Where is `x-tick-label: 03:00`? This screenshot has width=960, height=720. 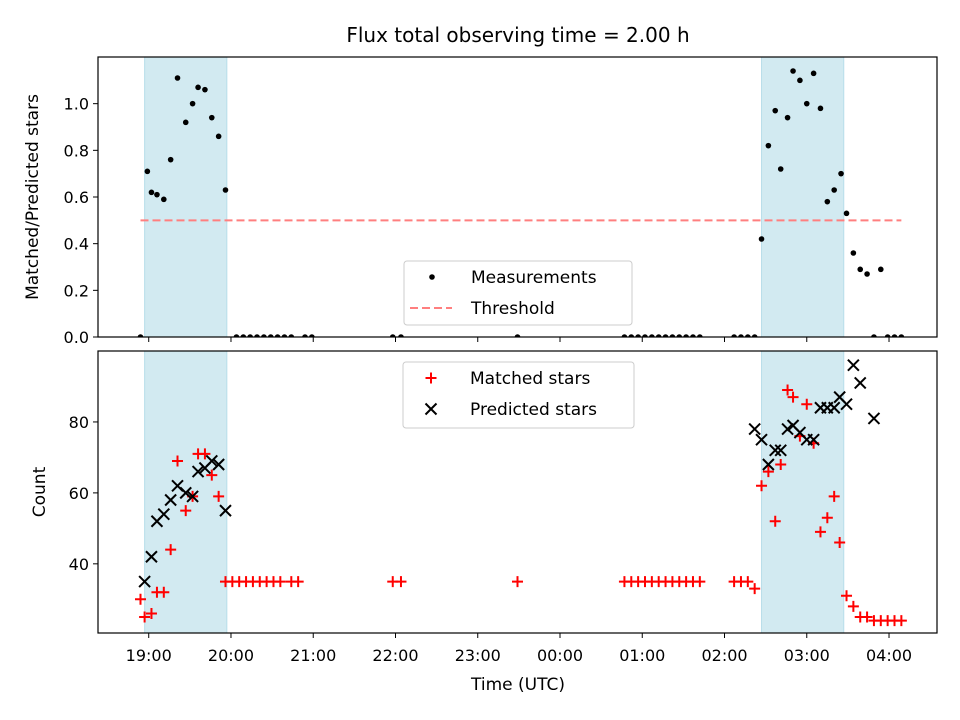 x-tick-label: 03:00 is located at coordinates (807, 655).